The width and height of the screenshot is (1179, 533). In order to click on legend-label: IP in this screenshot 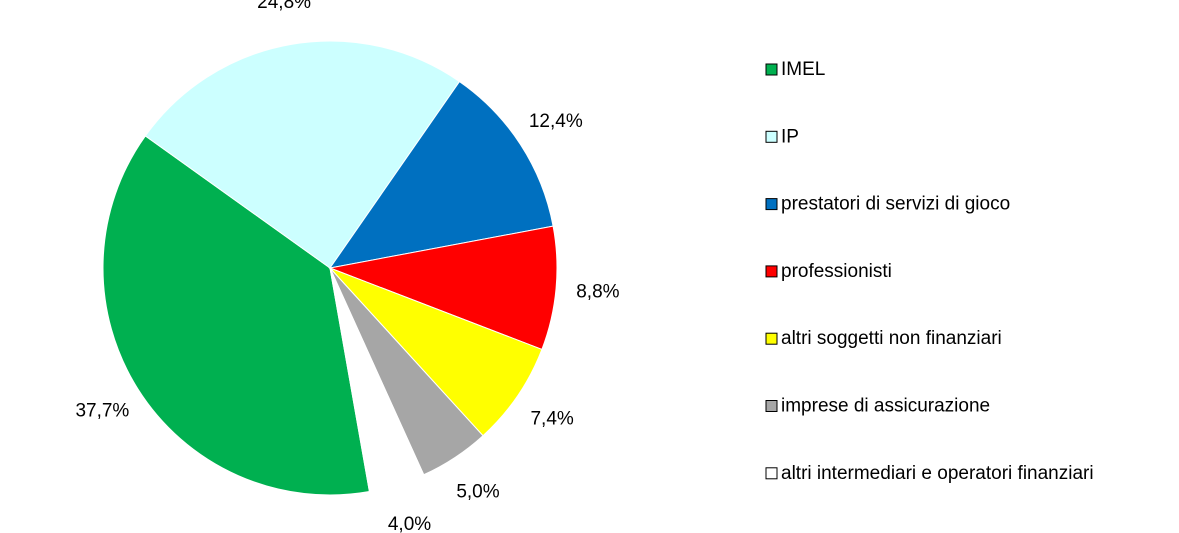, I will do `click(790, 136)`.